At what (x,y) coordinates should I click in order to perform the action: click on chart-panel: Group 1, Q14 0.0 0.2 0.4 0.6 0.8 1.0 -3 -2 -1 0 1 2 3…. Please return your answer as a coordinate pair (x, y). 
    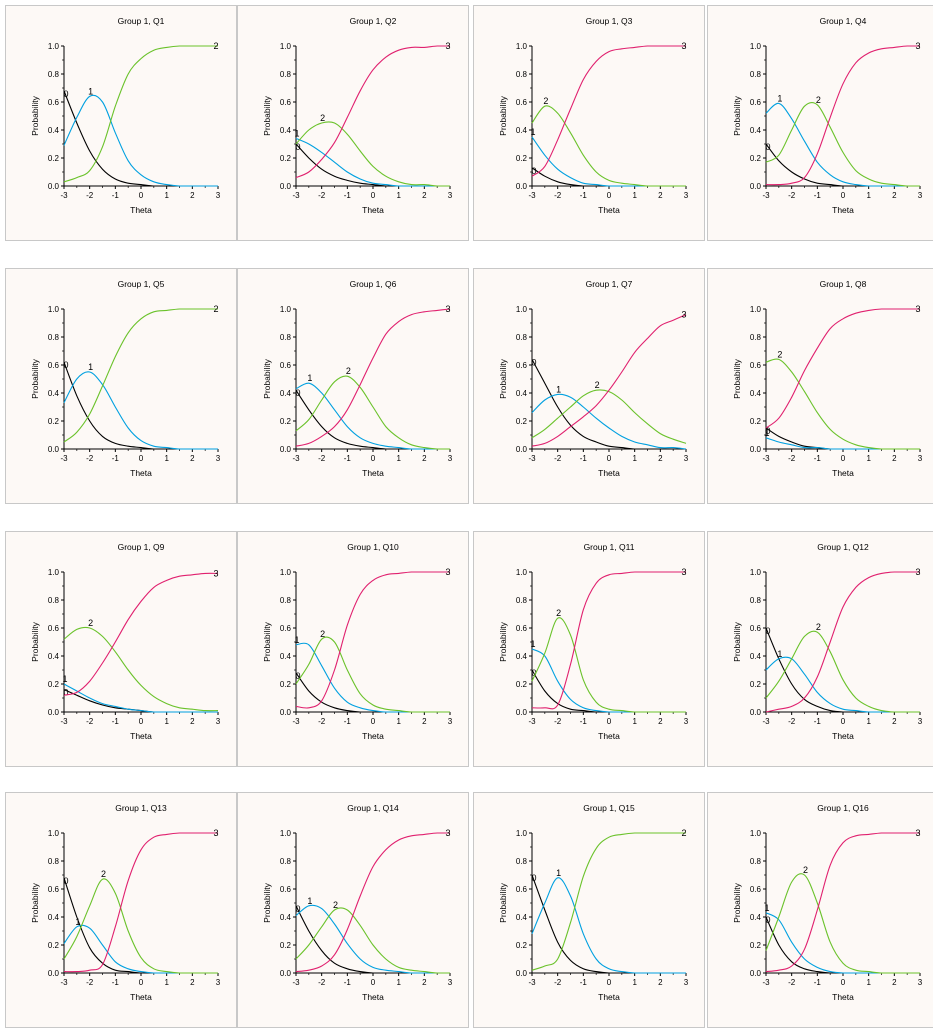
    Looking at the image, I should click on (353, 910).